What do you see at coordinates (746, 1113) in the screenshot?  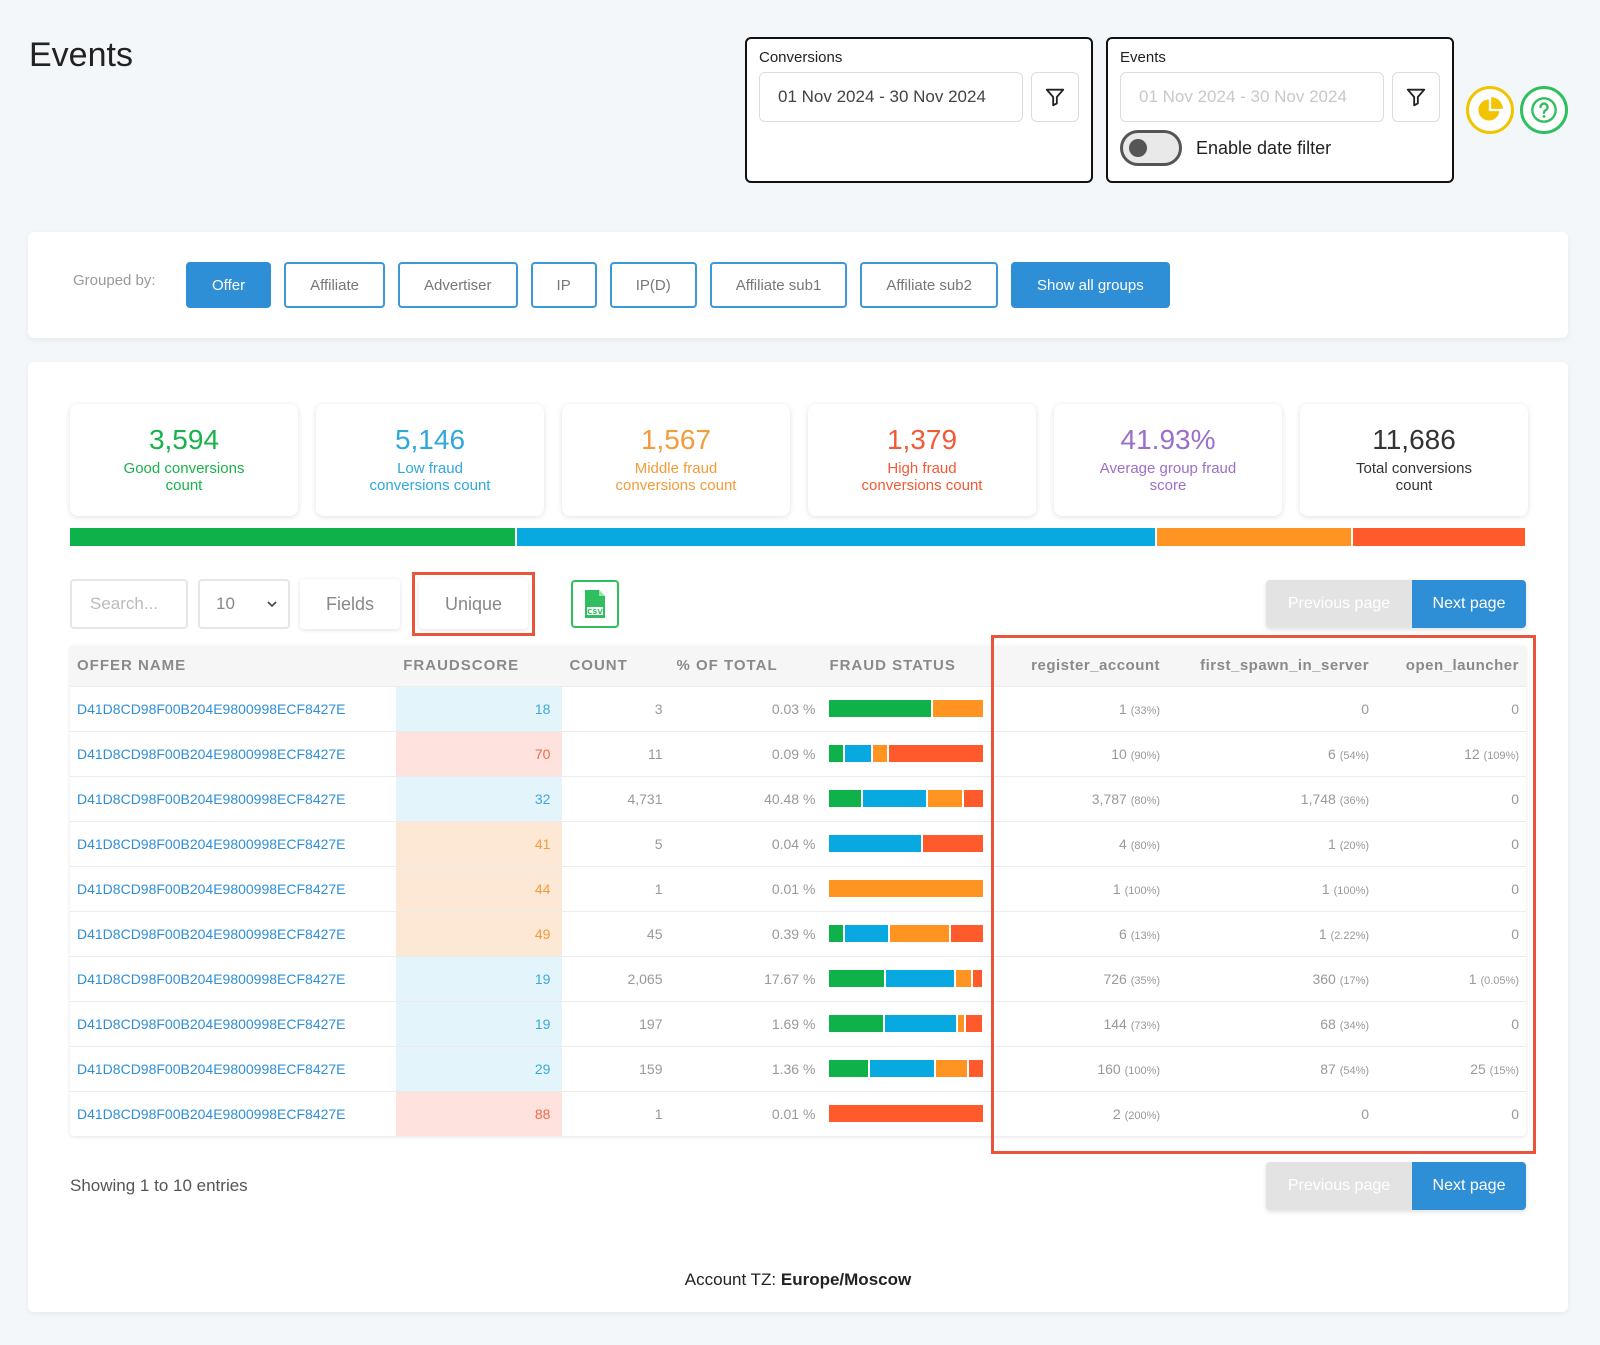 I see `percent-of-total-cell: 0.01 %` at bounding box center [746, 1113].